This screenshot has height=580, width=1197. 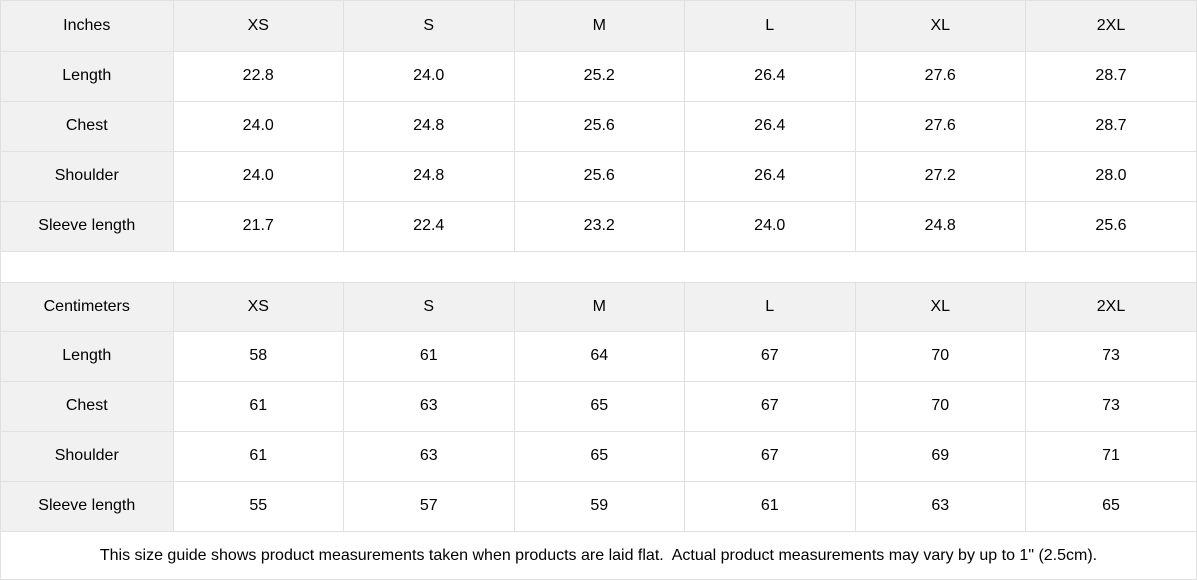 I want to click on table-row: Shoulder 61 63 65 67 69 71, so click(x=598, y=456).